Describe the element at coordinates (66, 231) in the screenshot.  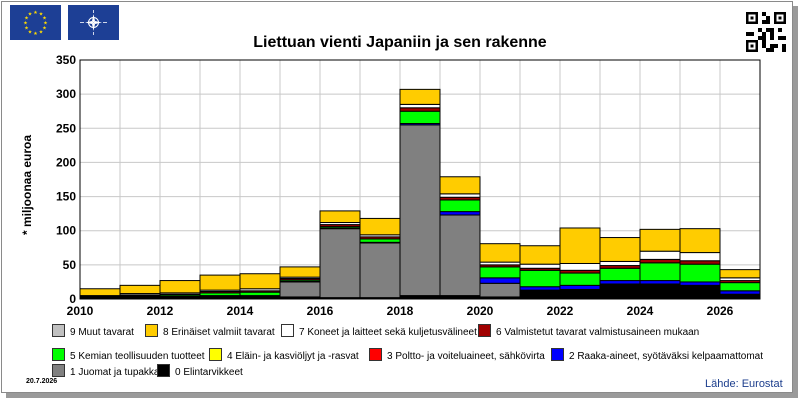
I see `y-tick-label: 100` at that location.